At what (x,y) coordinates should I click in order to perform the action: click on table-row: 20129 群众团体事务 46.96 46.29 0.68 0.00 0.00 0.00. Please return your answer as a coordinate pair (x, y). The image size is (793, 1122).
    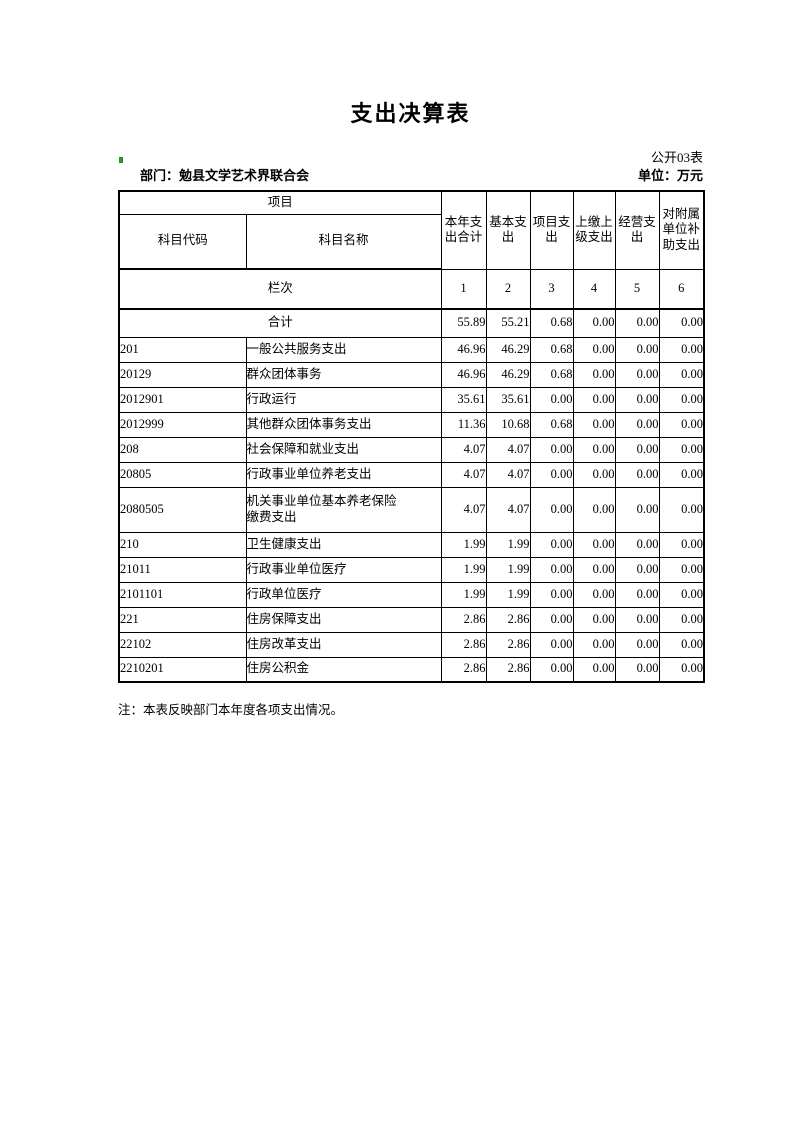
    Looking at the image, I should click on (411, 374).